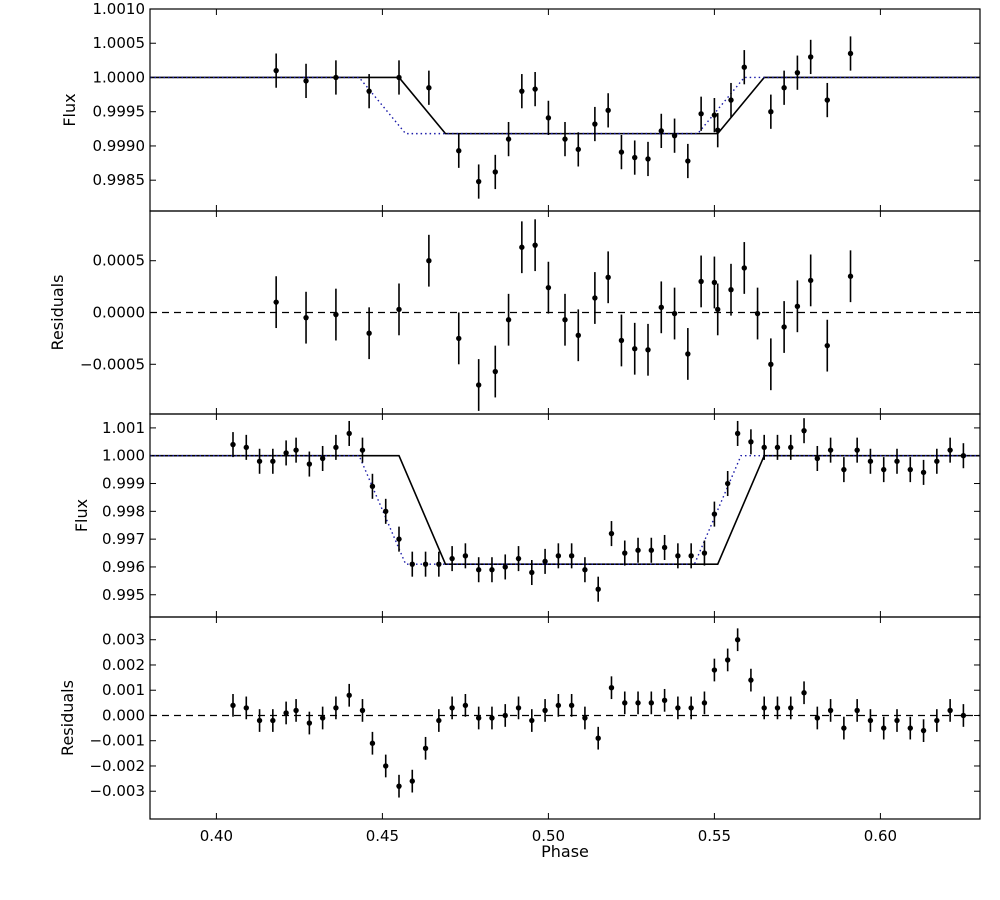 This screenshot has height=900, width=1000. I want to click on y-tick-label: −0.0005, so click(112, 364).